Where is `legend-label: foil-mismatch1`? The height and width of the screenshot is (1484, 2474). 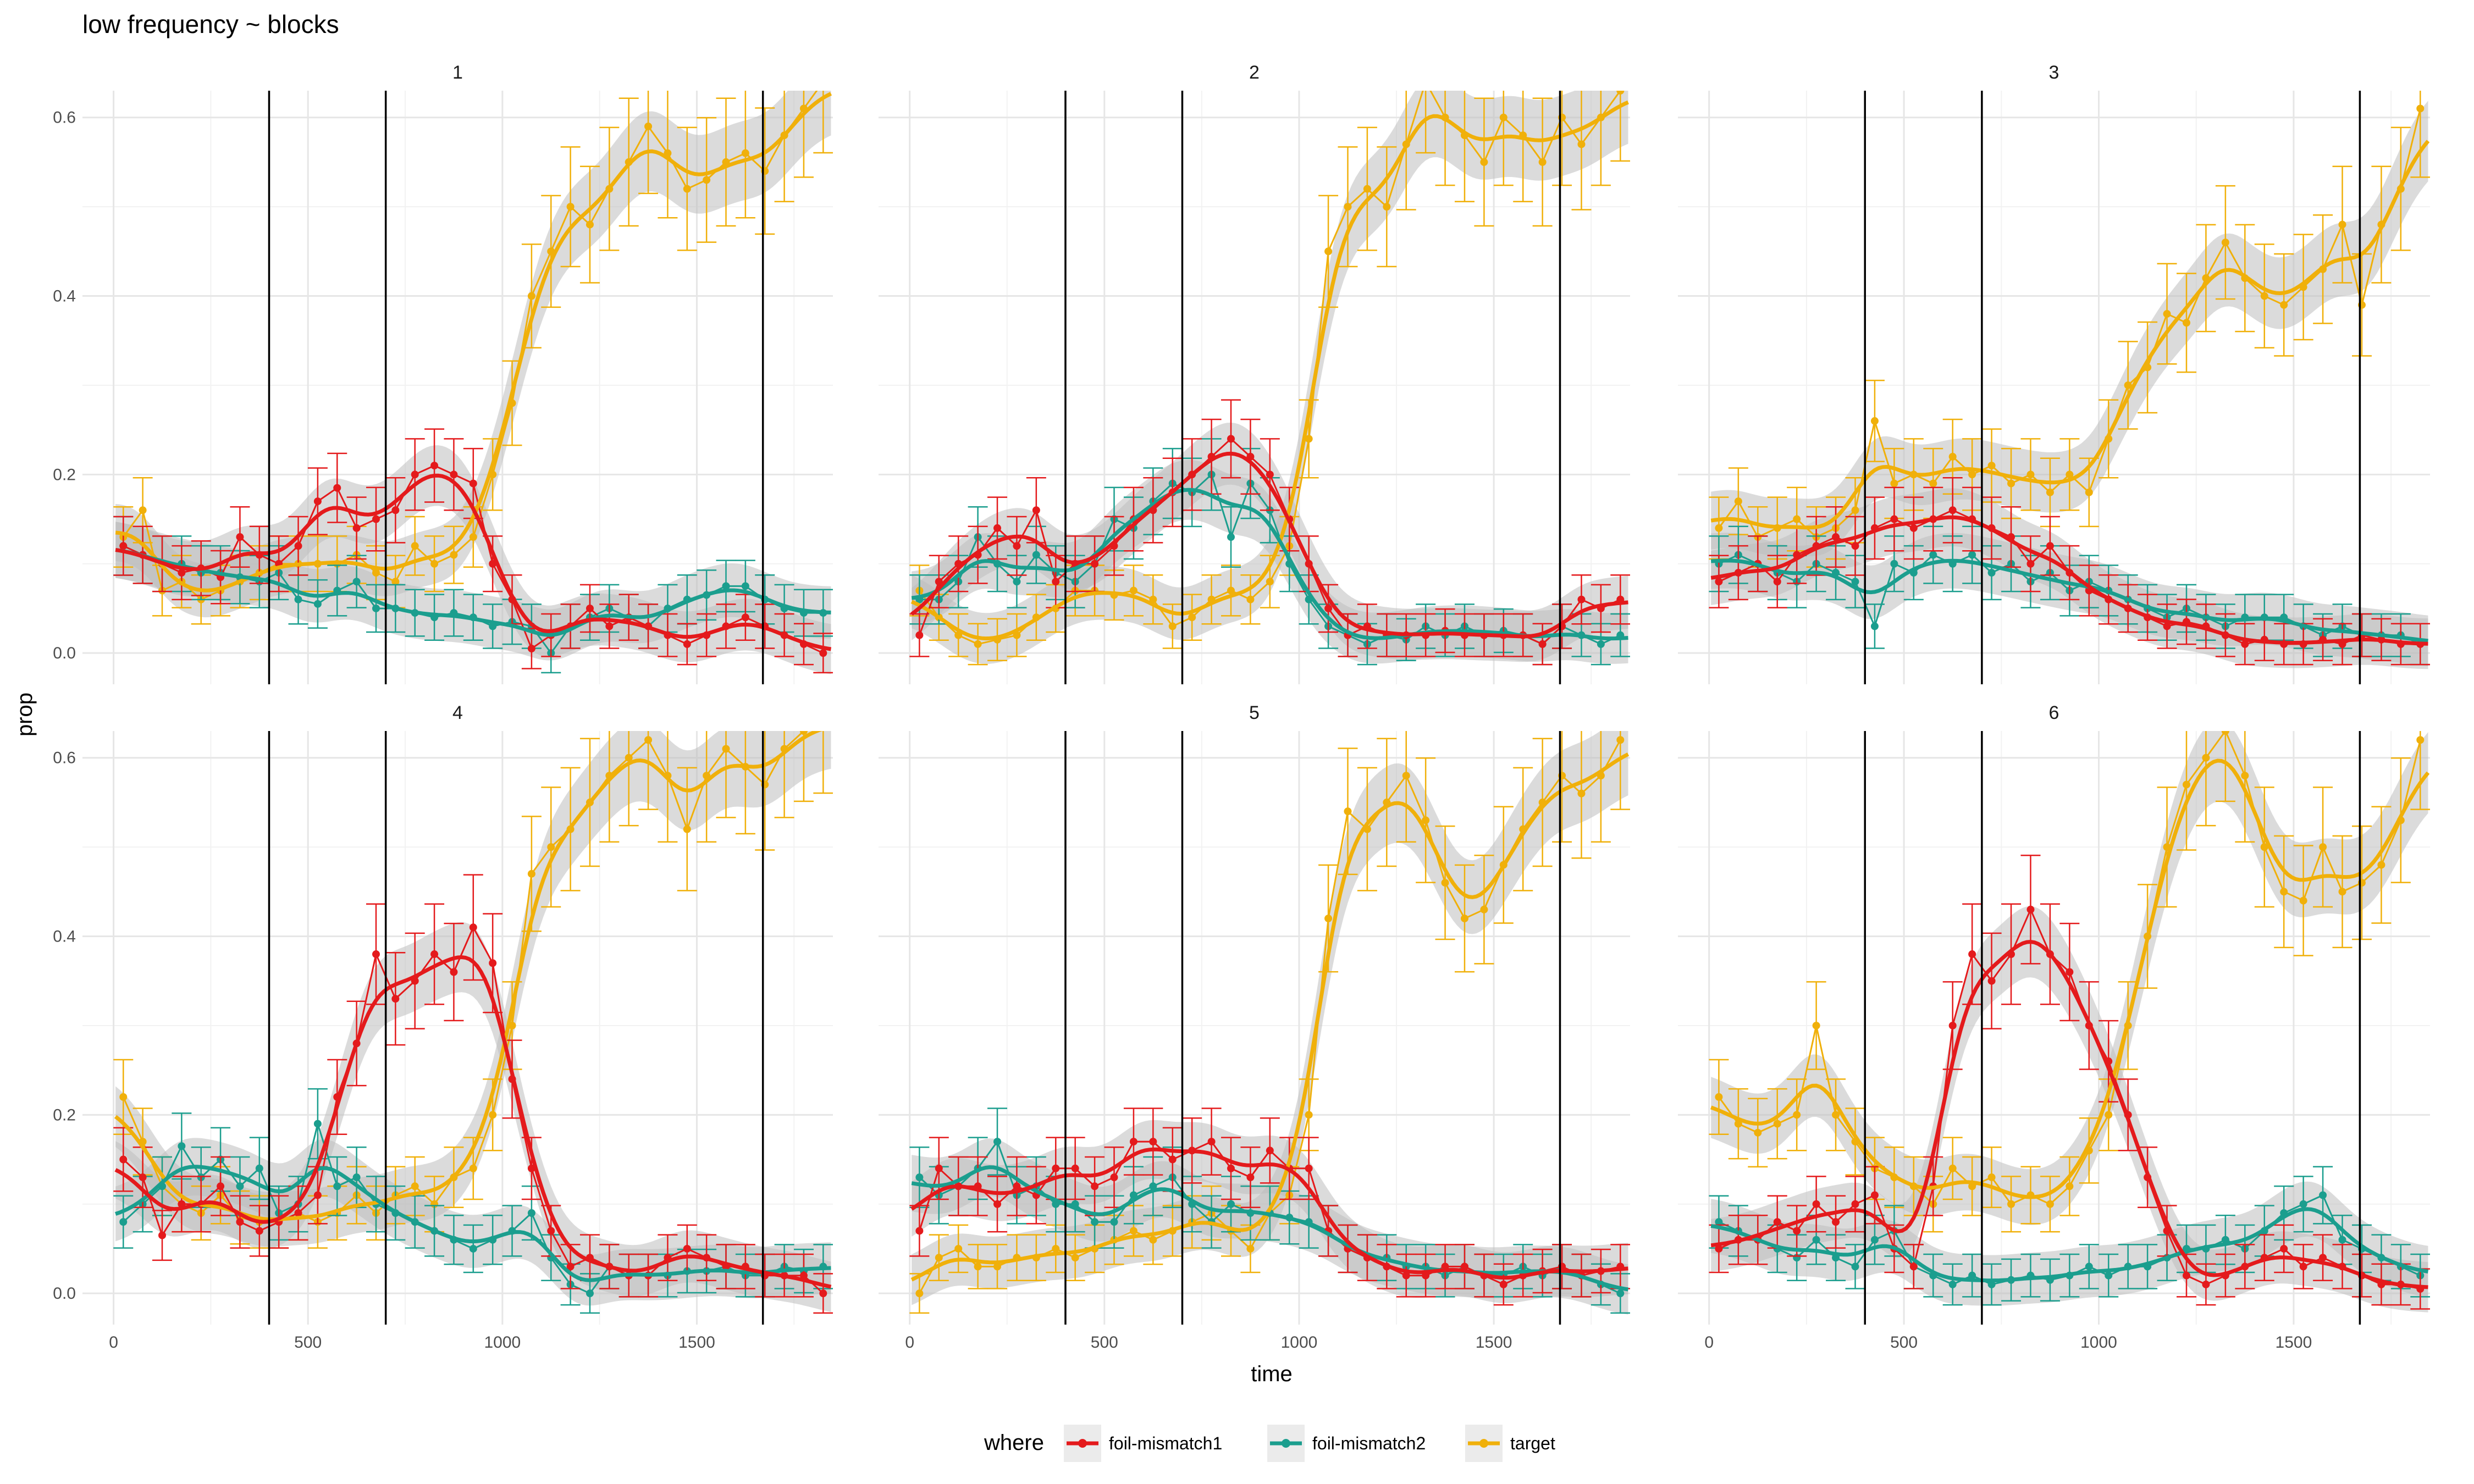 legend-label: foil-mismatch1 is located at coordinates (1165, 1443).